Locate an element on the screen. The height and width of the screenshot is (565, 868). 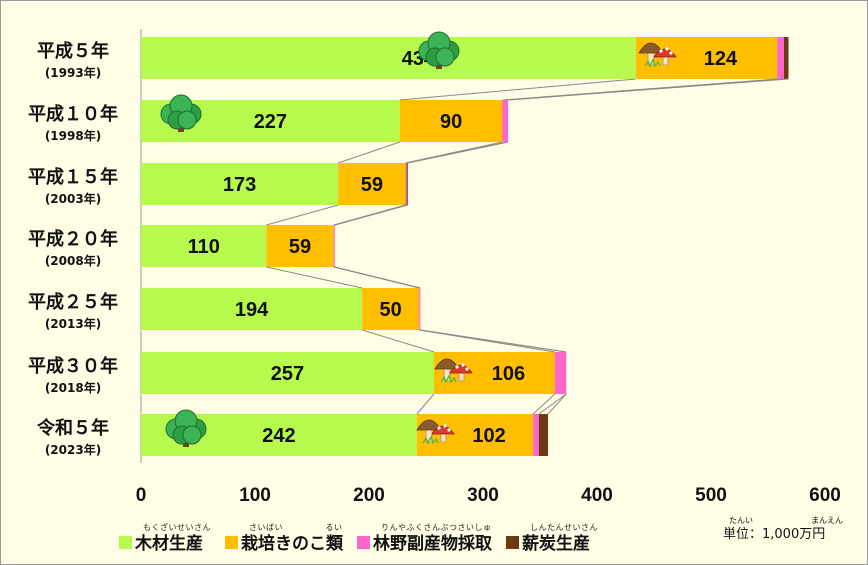
category-label: 令和５年 is located at coordinates (72, 428).